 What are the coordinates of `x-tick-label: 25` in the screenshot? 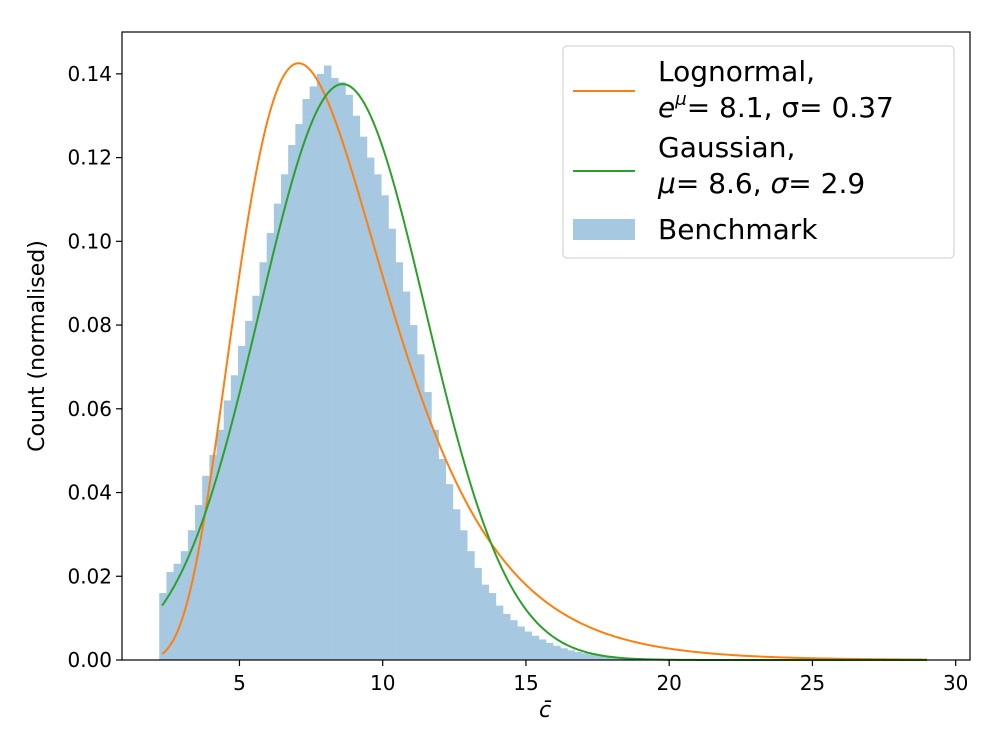 It's located at (812, 683).